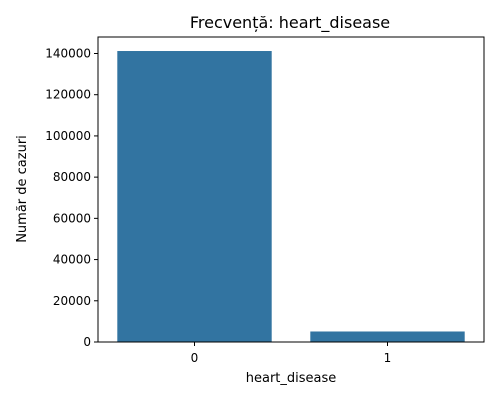 This screenshot has width=500, height=400. What do you see at coordinates (388, 358) in the screenshot?
I see `x-tick-label: 1` at bounding box center [388, 358].